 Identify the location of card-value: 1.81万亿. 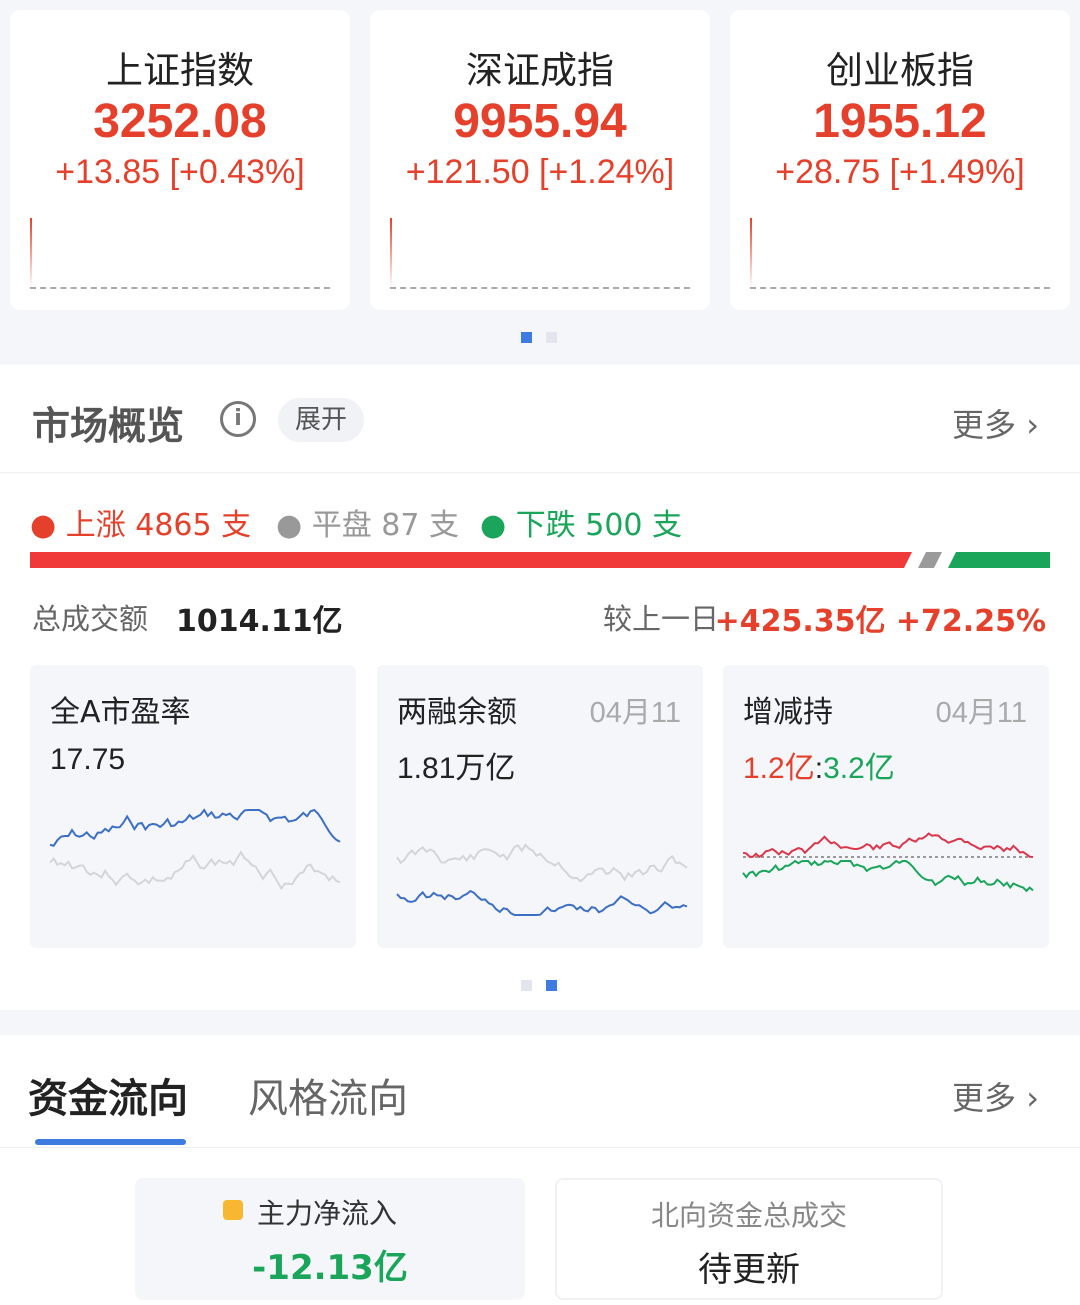
(456, 768).